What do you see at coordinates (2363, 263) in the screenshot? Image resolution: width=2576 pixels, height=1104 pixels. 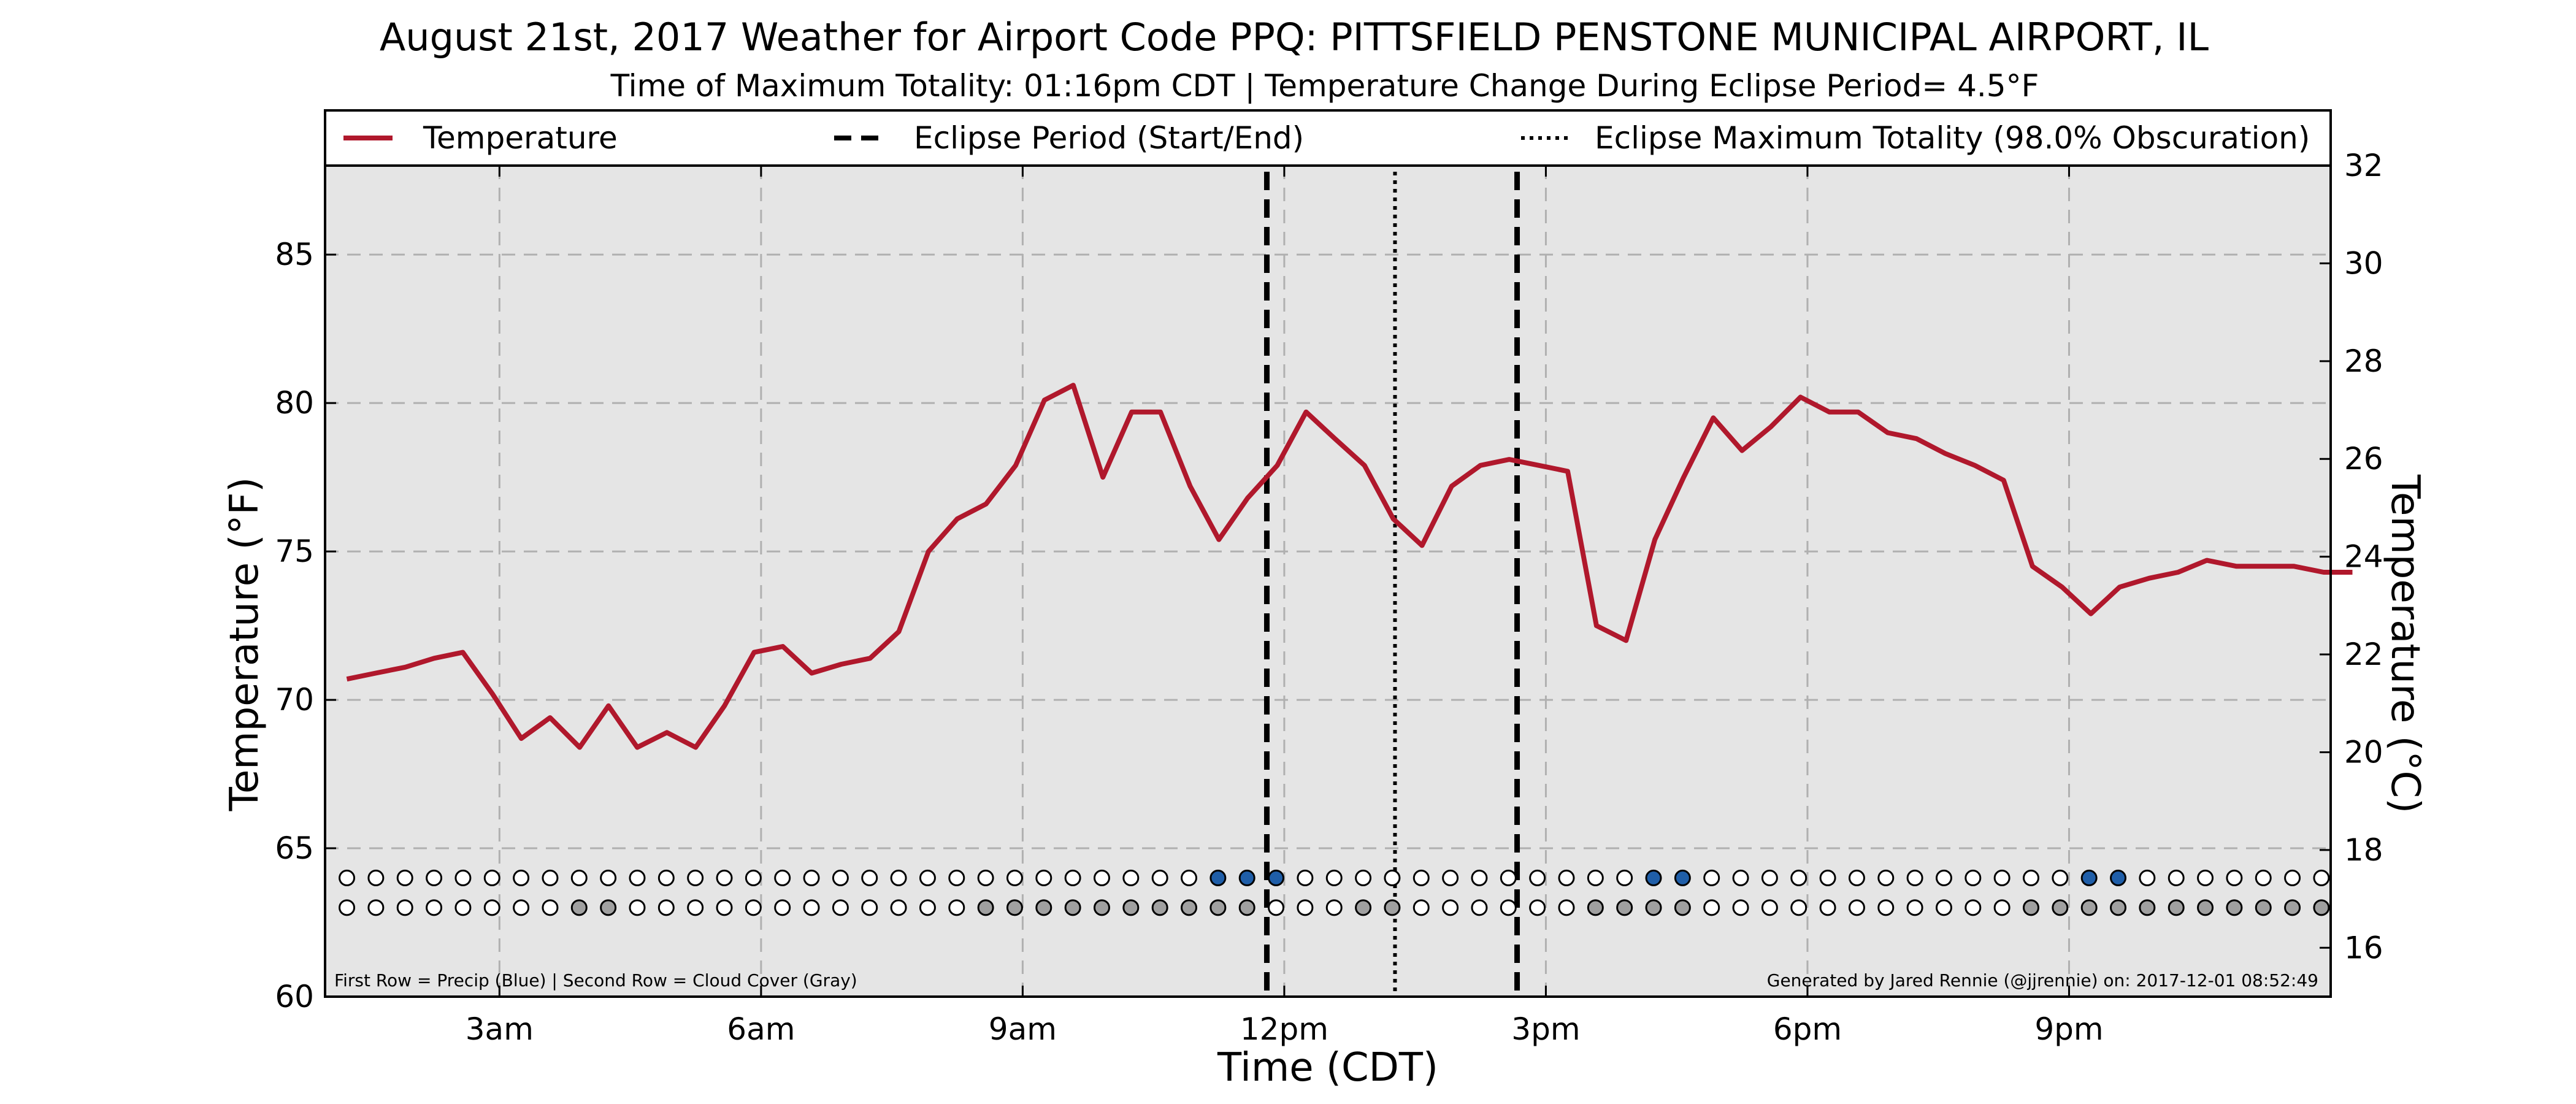 I see `y-right-tick-label: 30` at bounding box center [2363, 263].